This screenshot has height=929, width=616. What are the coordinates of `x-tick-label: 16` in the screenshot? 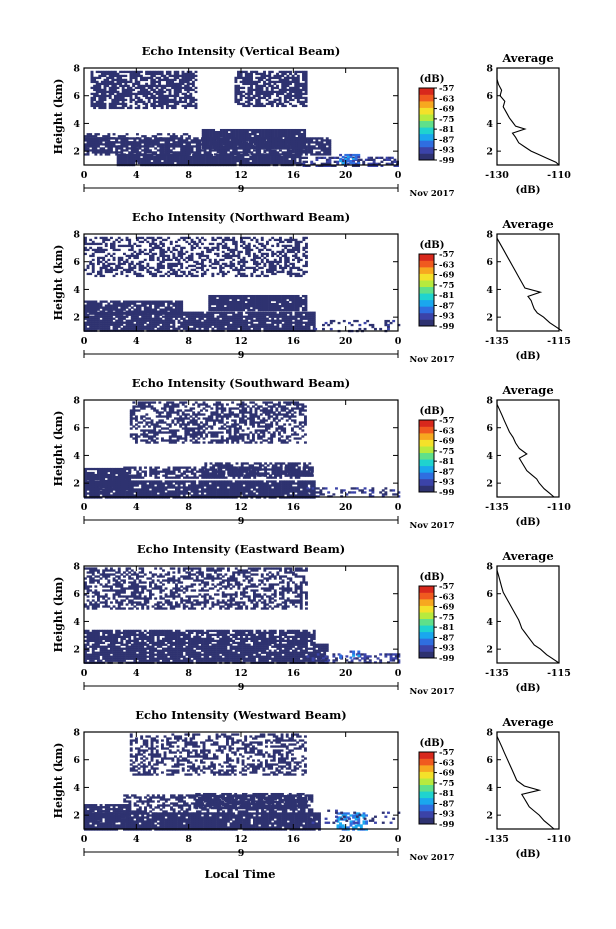 It's located at (294, 175).